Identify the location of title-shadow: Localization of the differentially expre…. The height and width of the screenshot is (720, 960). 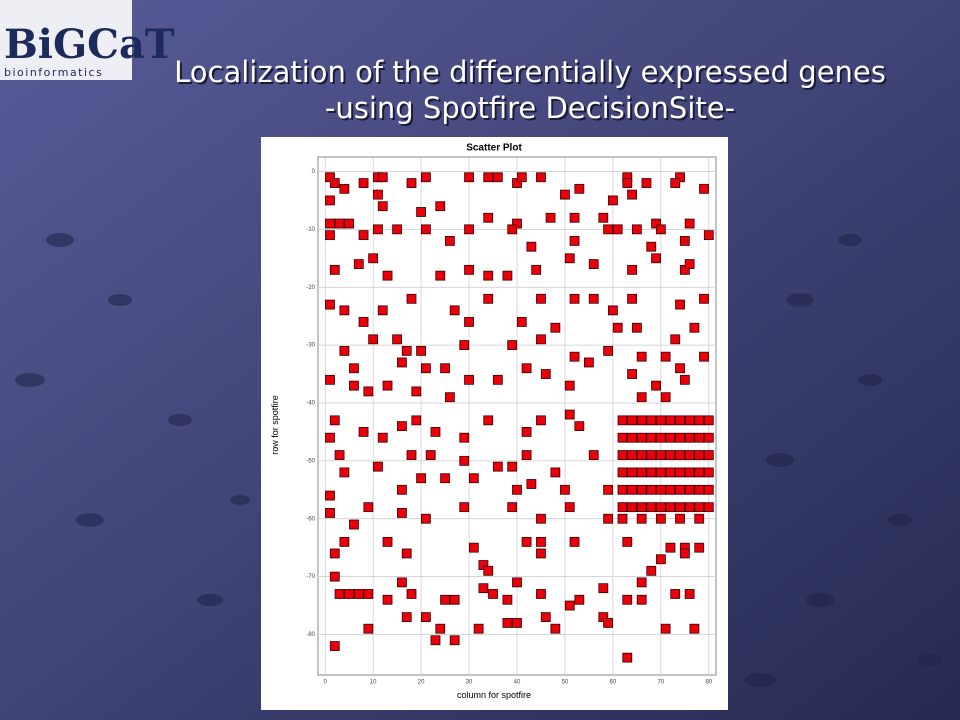
(532, 74).